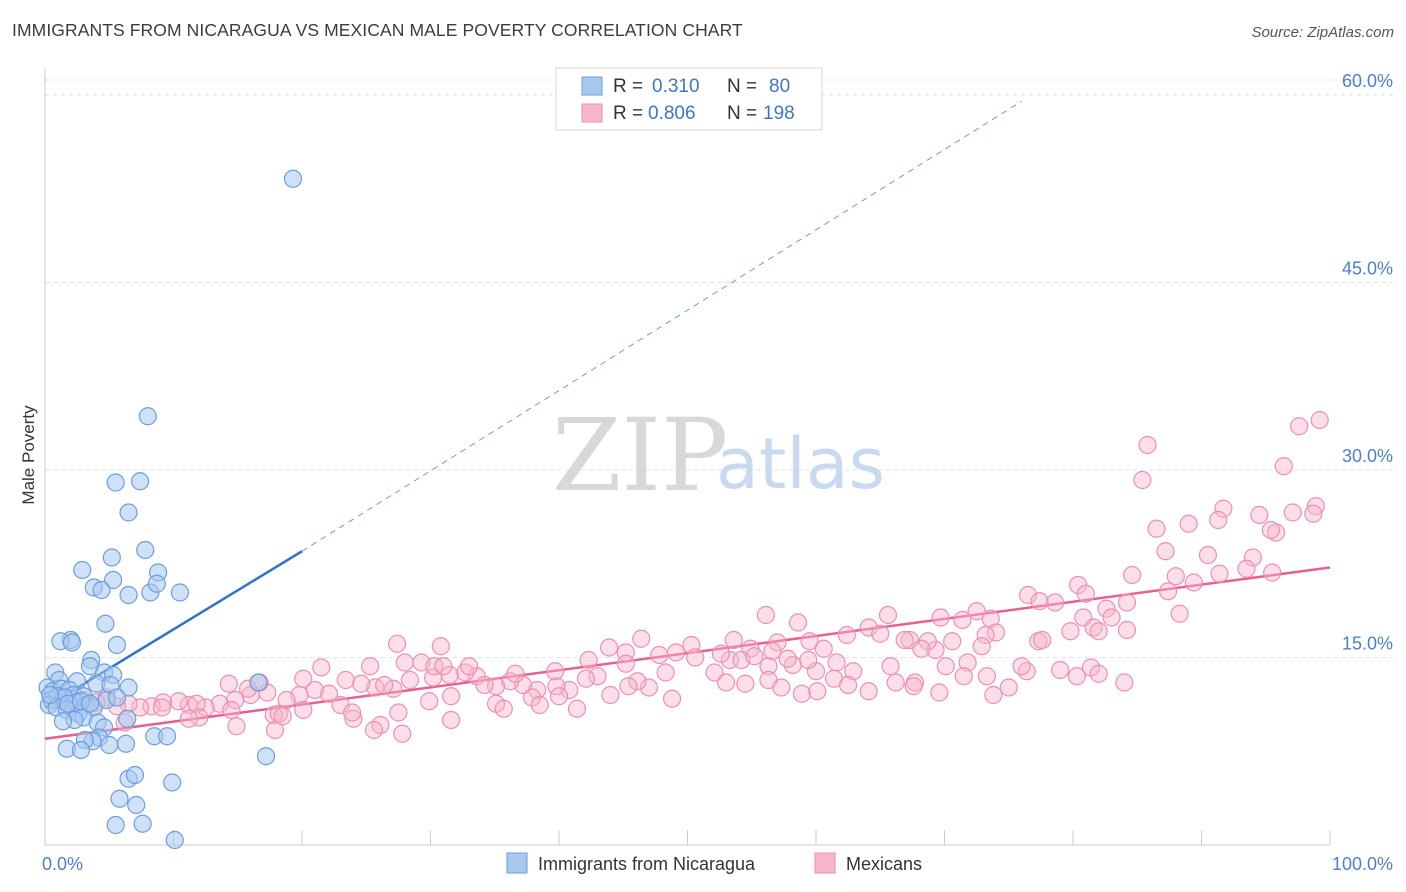 The width and height of the screenshot is (1406, 892). Describe the element at coordinates (742, 113) in the screenshot. I see `legend-n-label-2: N =` at that location.